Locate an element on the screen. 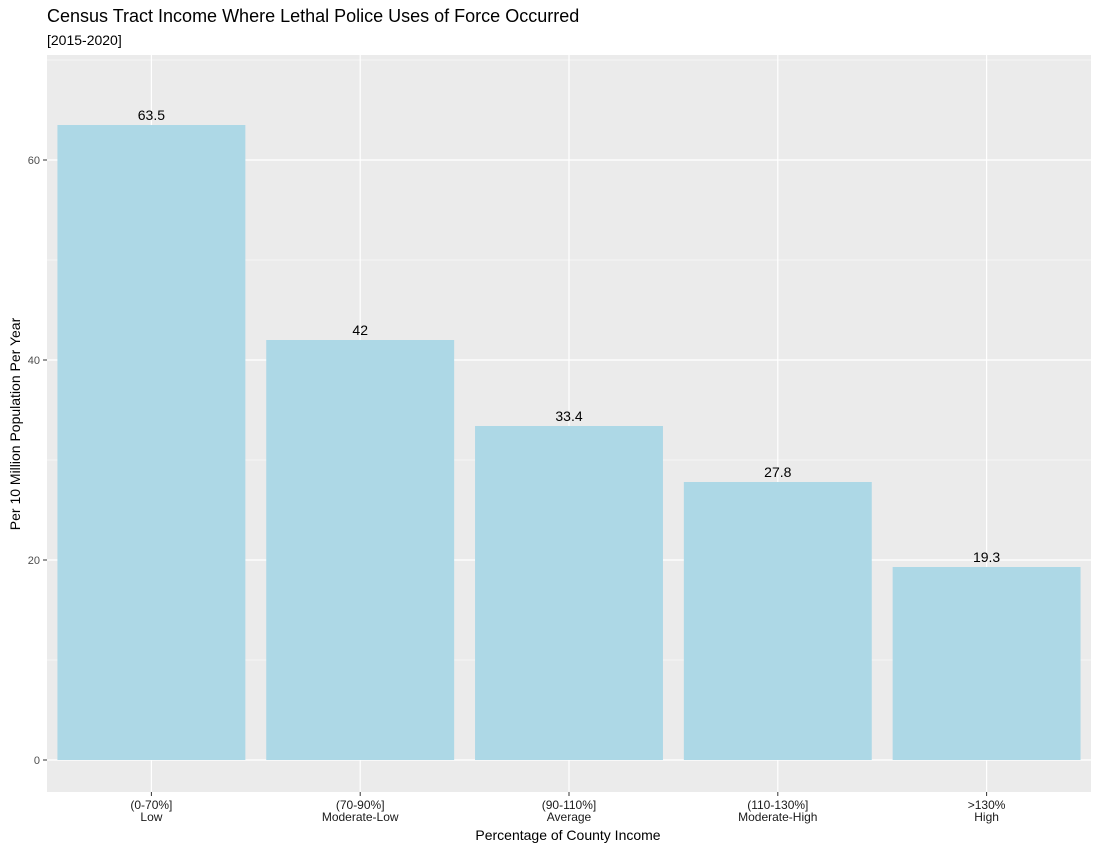 The image size is (1100, 850). data-label: 63.5 is located at coordinates (151, 115).